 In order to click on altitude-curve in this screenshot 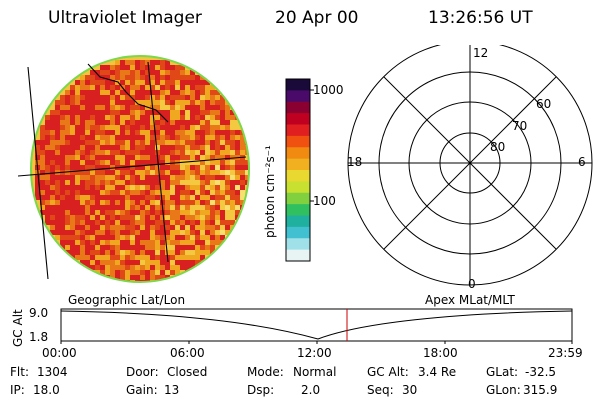, I will do `click(316, 325)`.